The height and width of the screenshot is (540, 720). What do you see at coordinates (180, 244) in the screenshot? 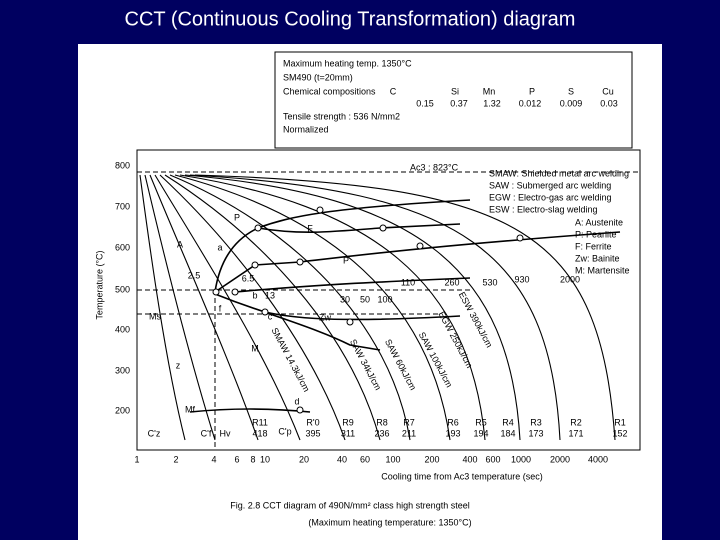
I see `region-label: A` at bounding box center [180, 244].